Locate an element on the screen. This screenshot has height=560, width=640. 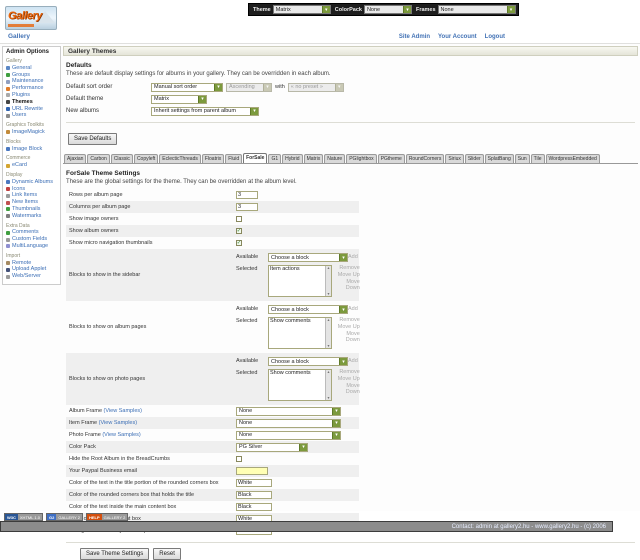
hide-root-album-checkbox is located at coordinates (239, 459).